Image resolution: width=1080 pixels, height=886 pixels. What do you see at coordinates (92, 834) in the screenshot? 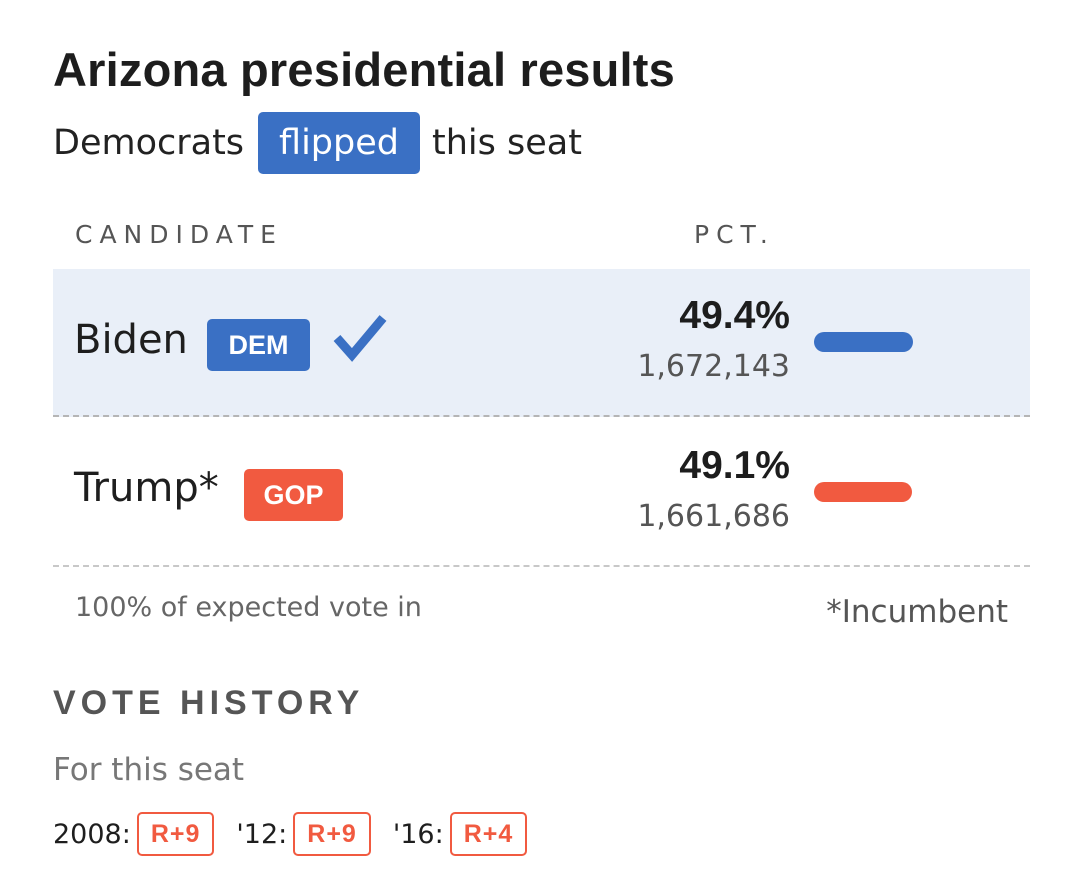
I see `history-year: 2008:` at bounding box center [92, 834].